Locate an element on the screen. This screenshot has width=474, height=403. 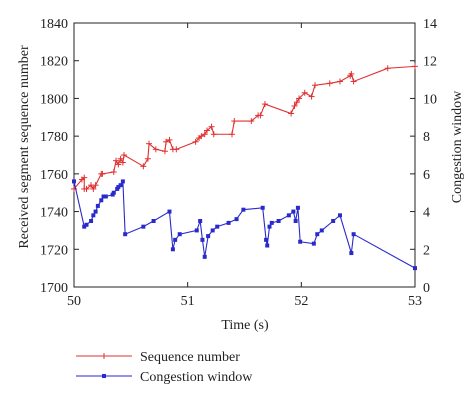
y-right-tick-label: 10 is located at coordinates (430, 99).